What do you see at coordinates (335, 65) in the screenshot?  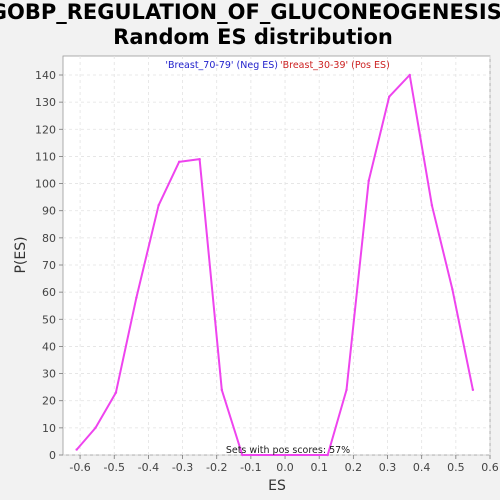 I see `legend-pos-es: 'Breast_30-39' (Pos ES)` at bounding box center [335, 65].